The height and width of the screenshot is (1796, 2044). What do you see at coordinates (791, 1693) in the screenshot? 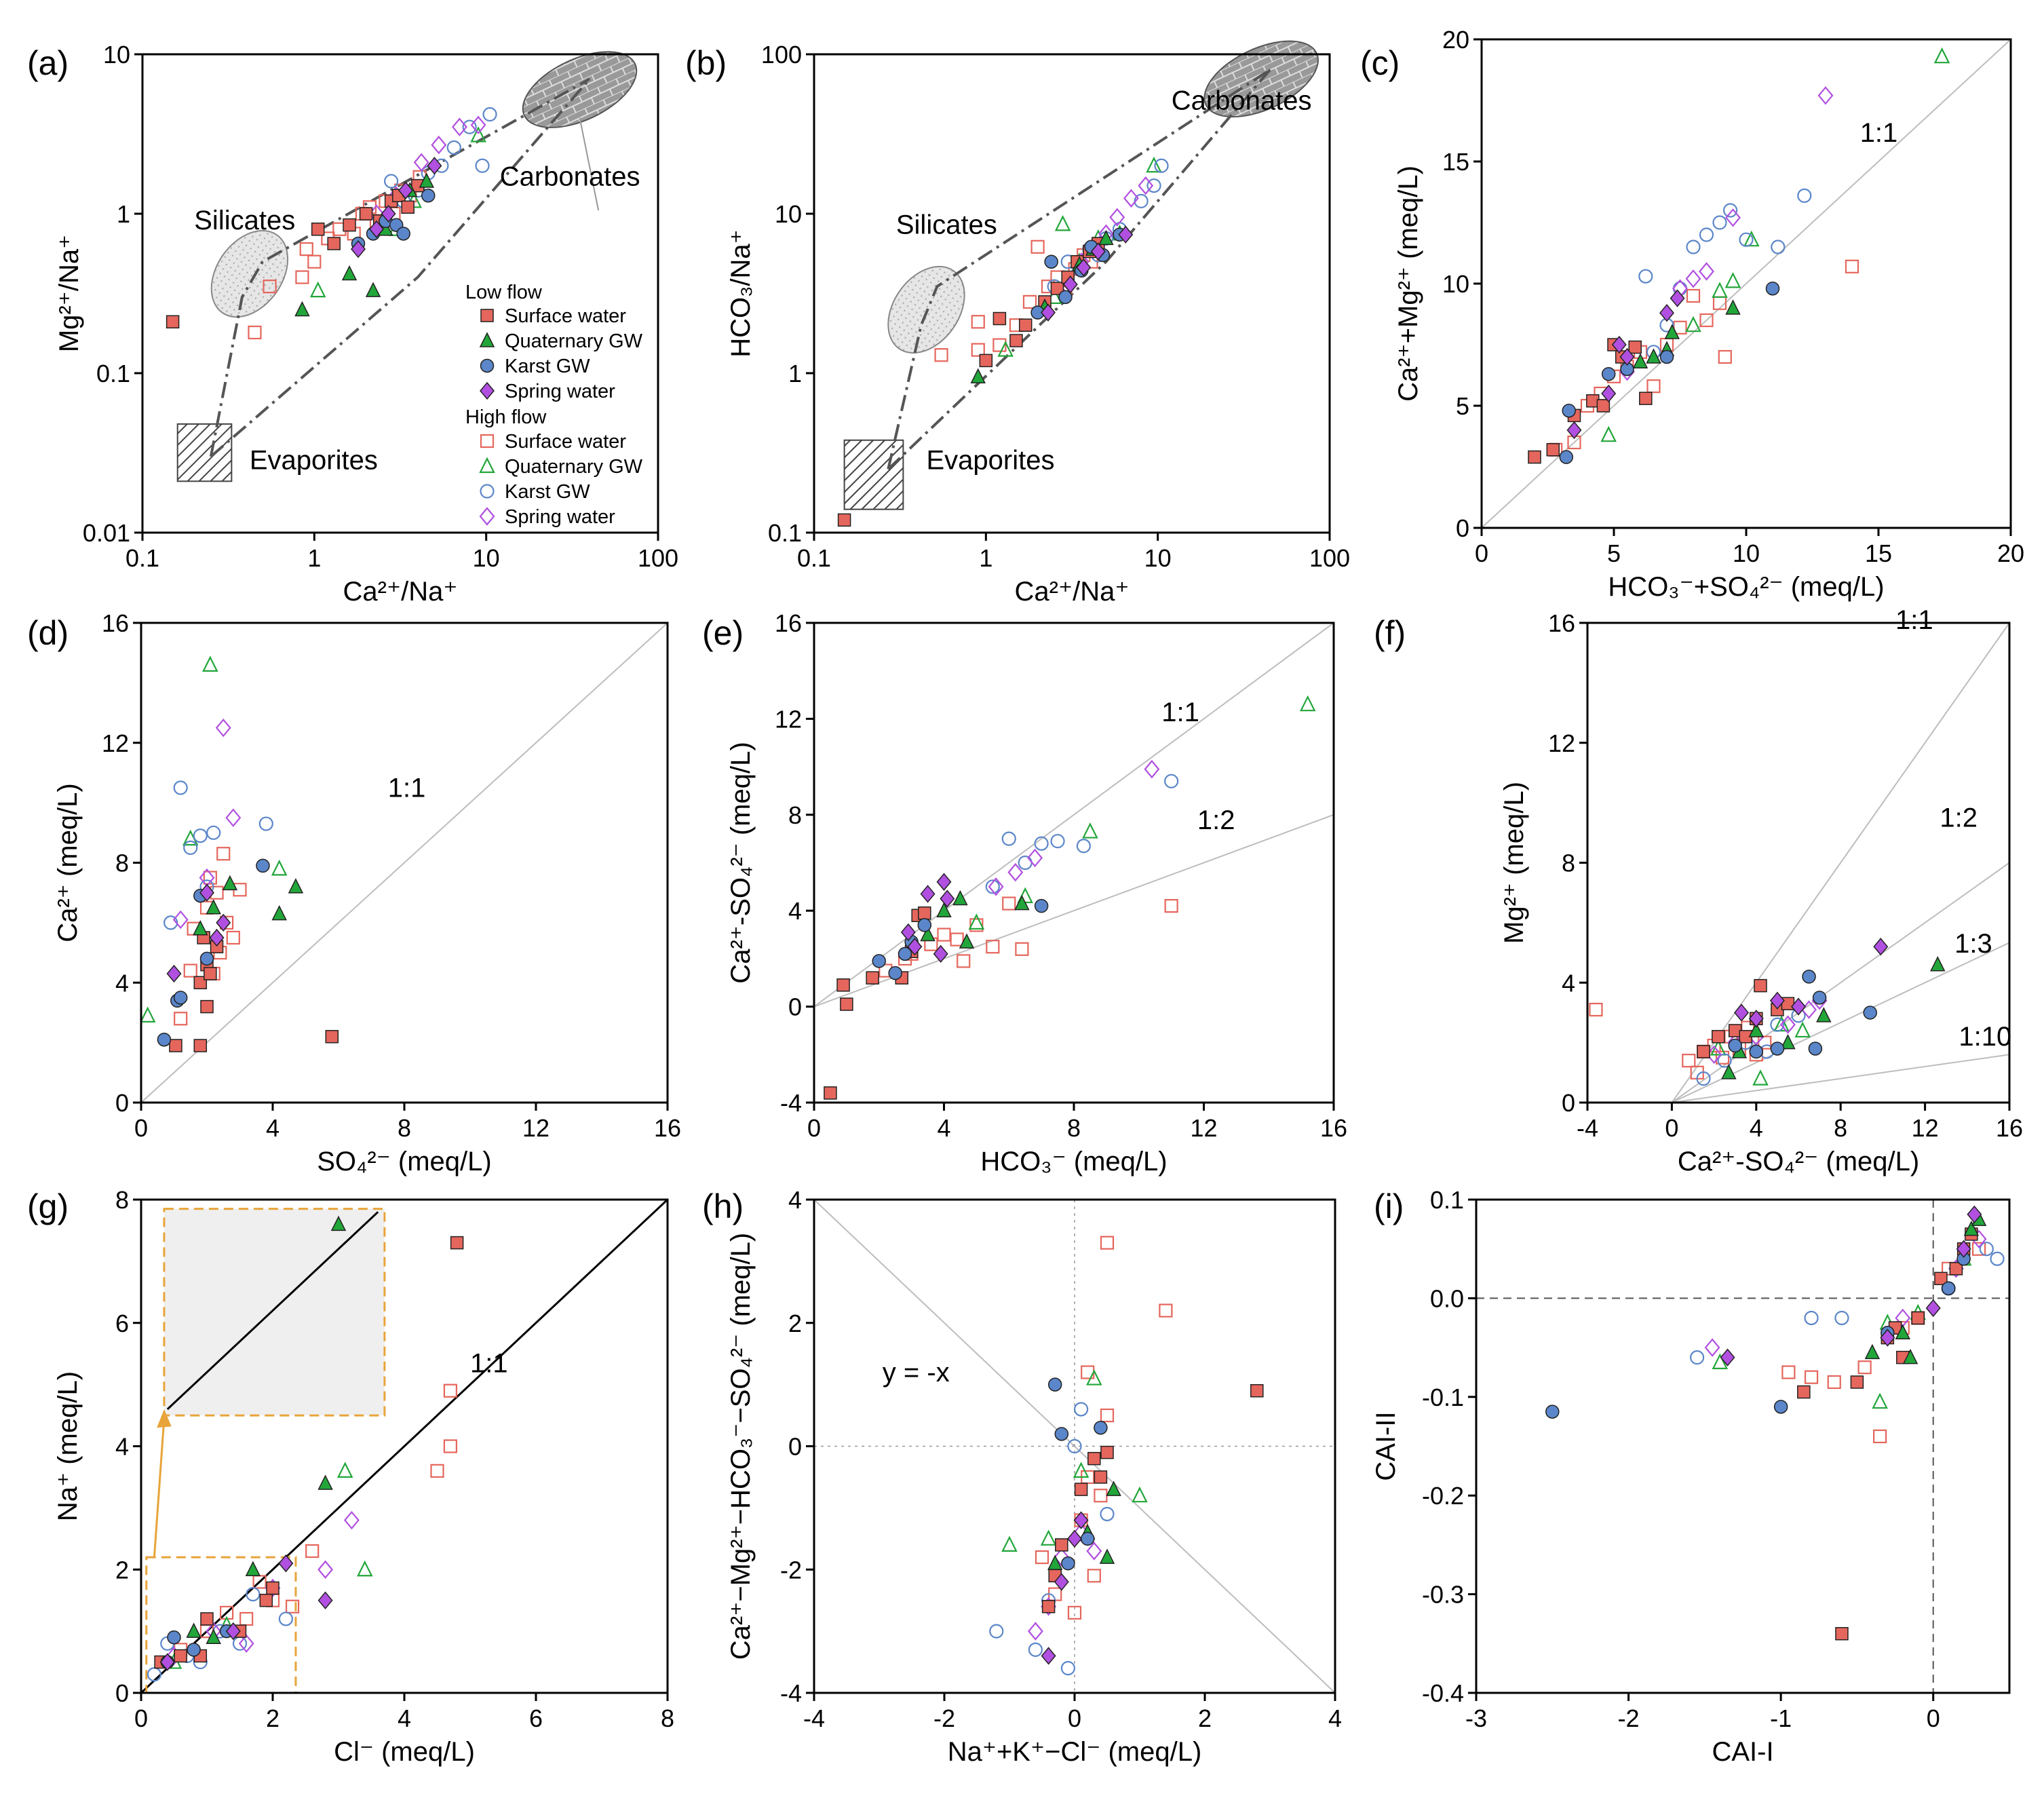
I see `y-tick-label: -4` at bounding box center [791, 1693].